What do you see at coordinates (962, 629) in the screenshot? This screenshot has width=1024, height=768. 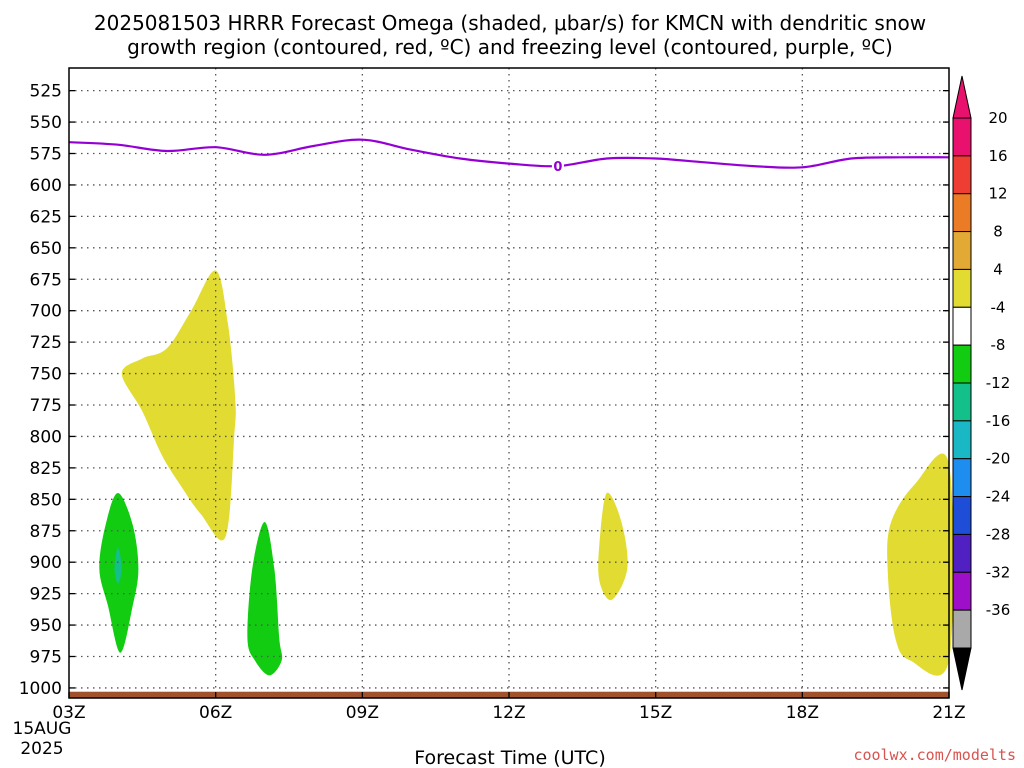 I see `colorbar-band--36-to--32` at bounding box center [962, 629].